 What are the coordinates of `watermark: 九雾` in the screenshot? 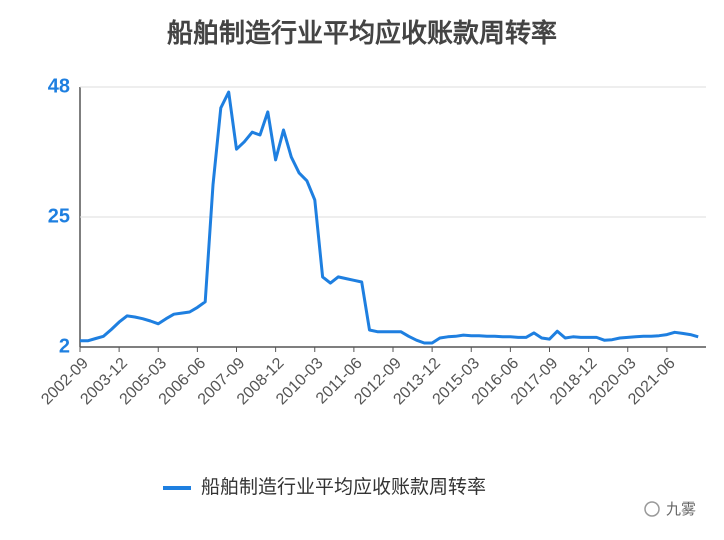 It's located at (681, 509).